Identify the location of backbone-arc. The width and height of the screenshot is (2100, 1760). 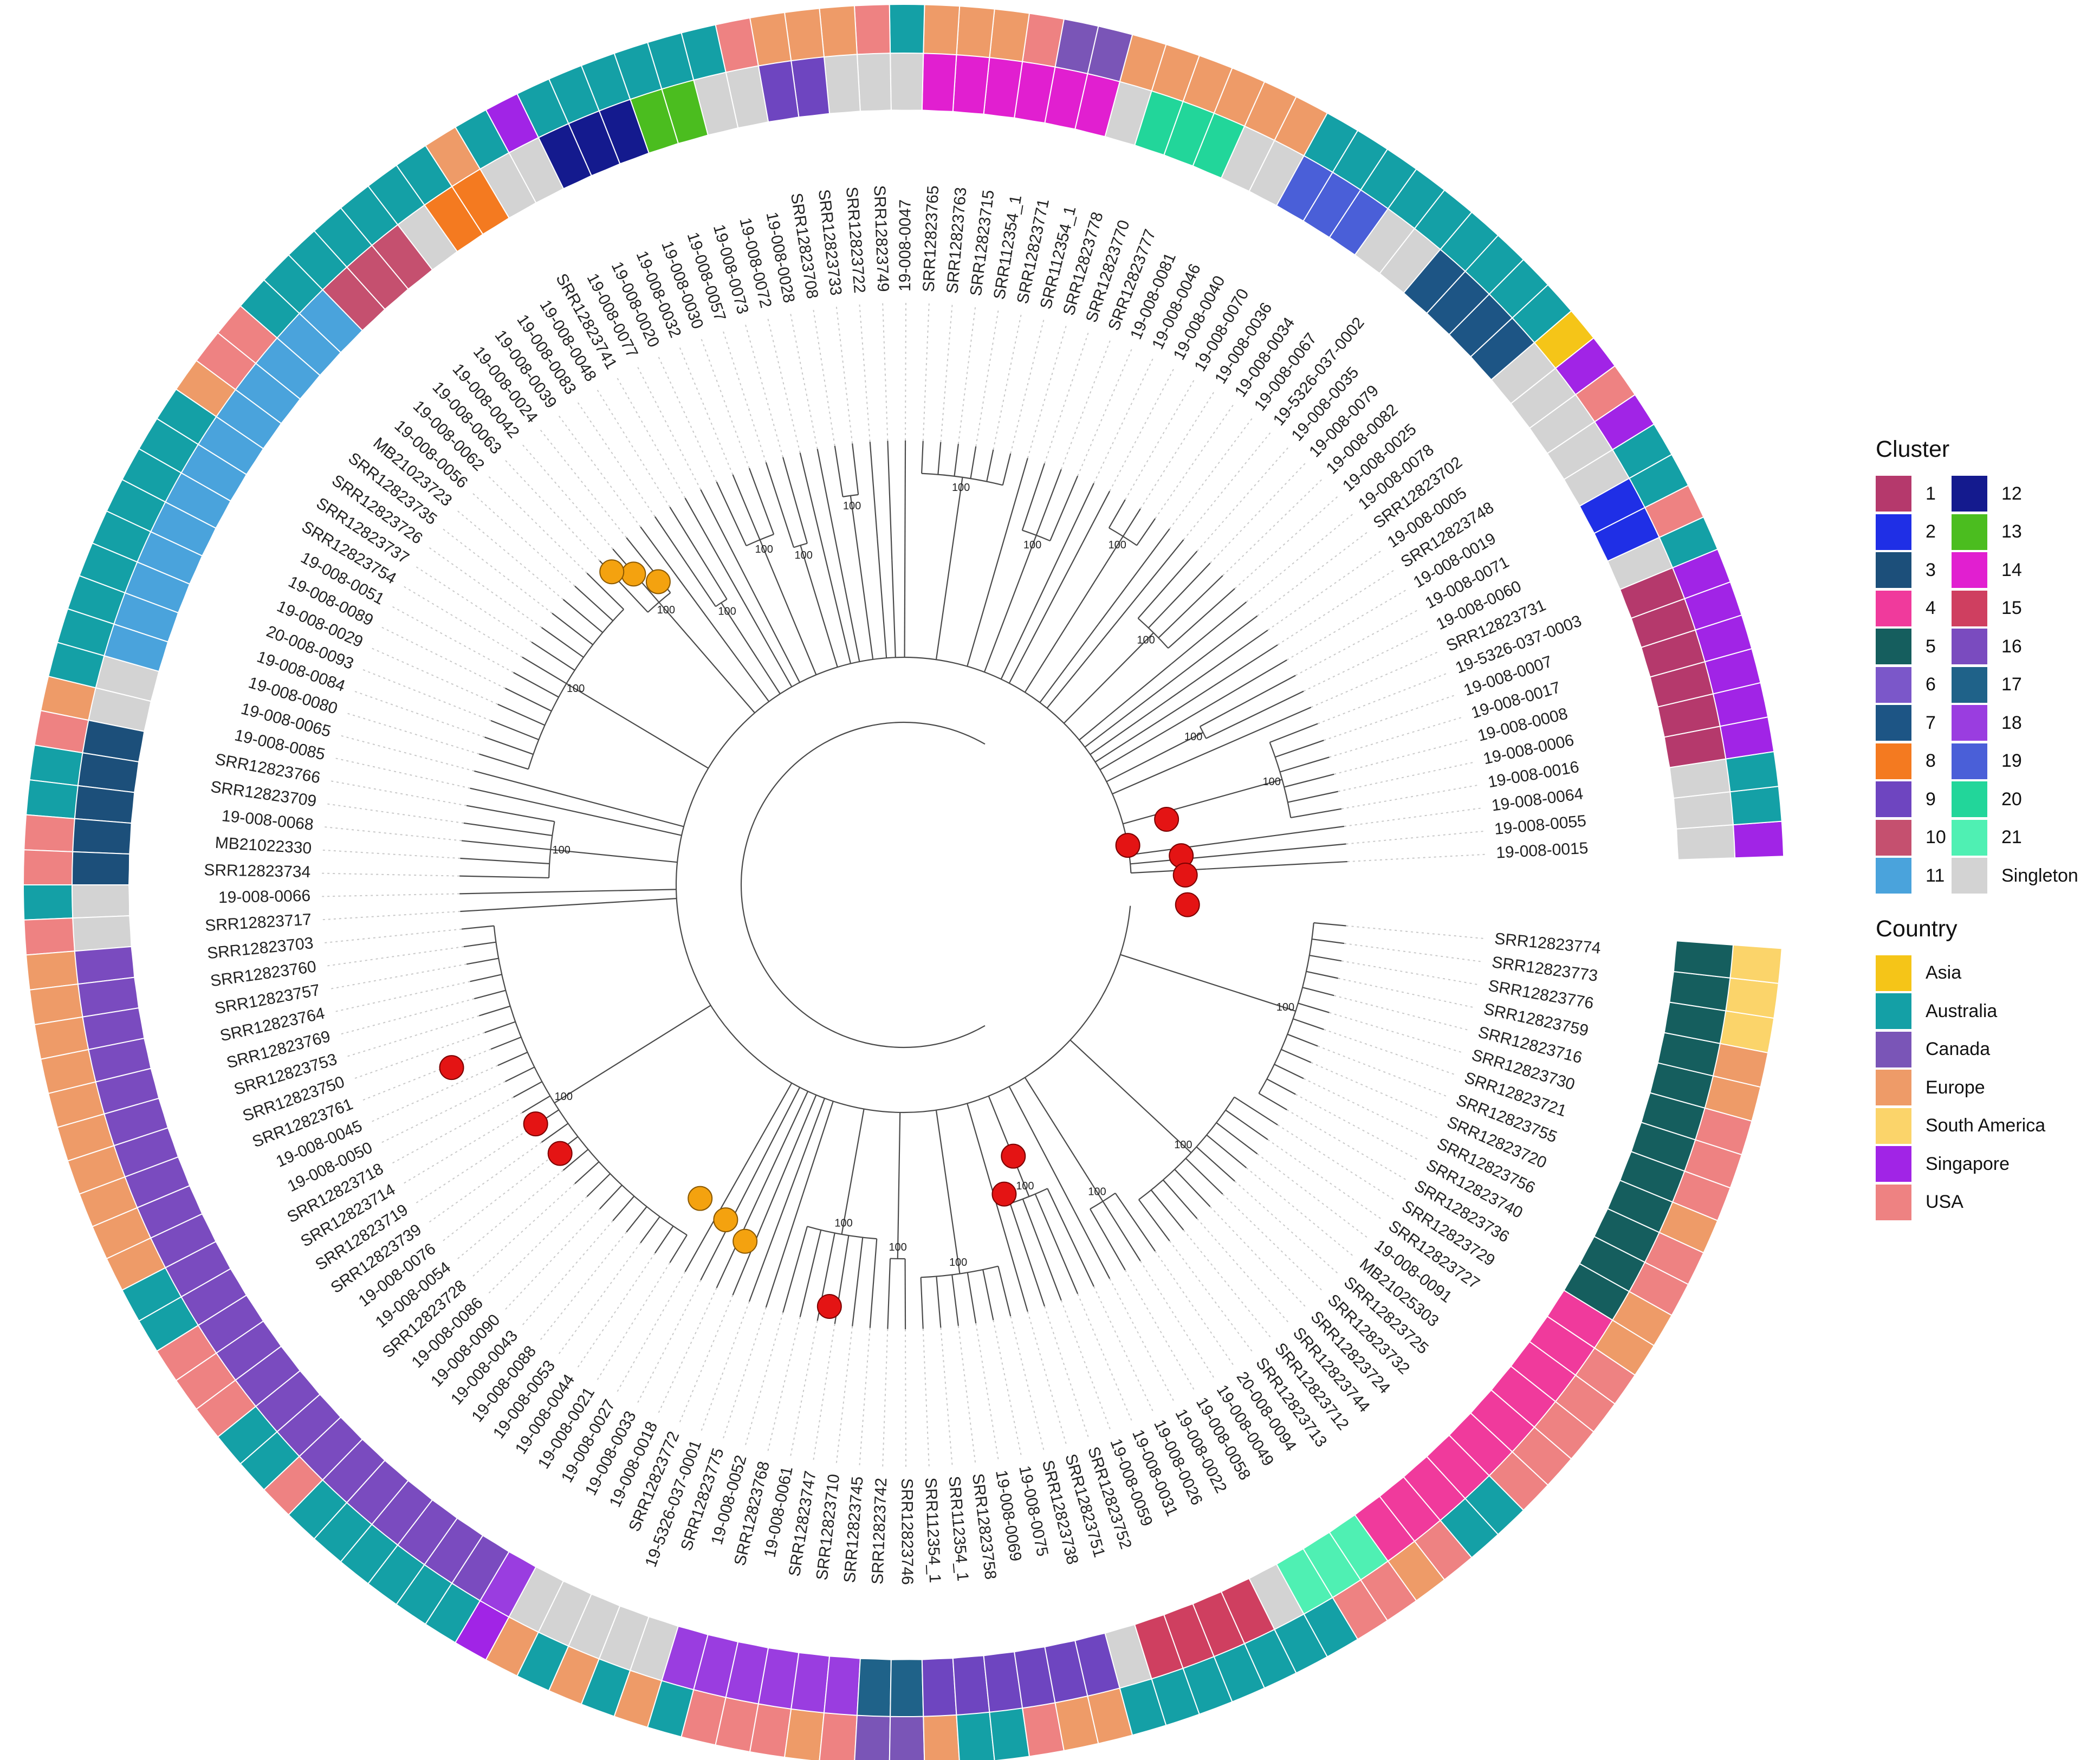
(904, 885).